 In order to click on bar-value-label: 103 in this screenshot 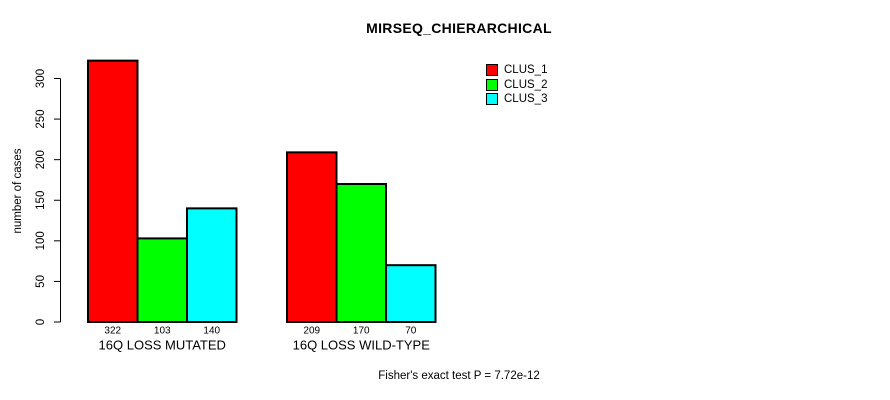, I will do `click(162, 331)`.